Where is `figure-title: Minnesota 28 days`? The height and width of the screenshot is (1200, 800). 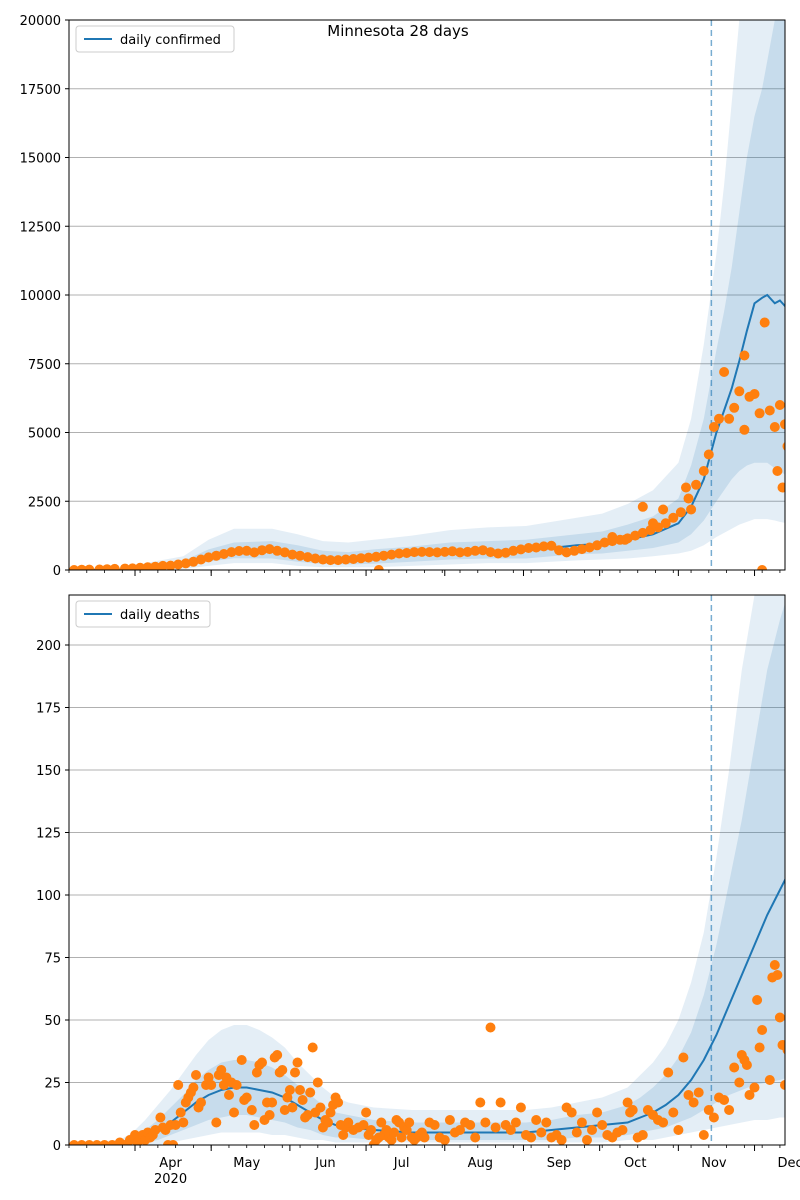
figure-title: Minnesota 28 days is located at coordinates (398, 31).